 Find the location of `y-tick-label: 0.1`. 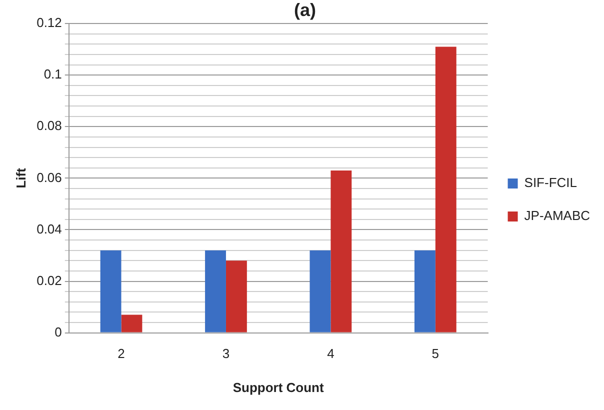

y-tick-label: 0.1 is located at coordinates (53, 74).